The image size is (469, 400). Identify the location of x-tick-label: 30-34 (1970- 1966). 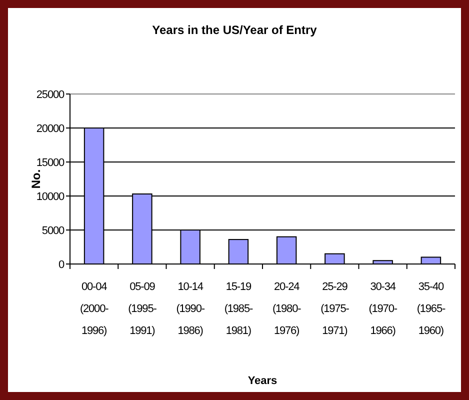
(383, 309).